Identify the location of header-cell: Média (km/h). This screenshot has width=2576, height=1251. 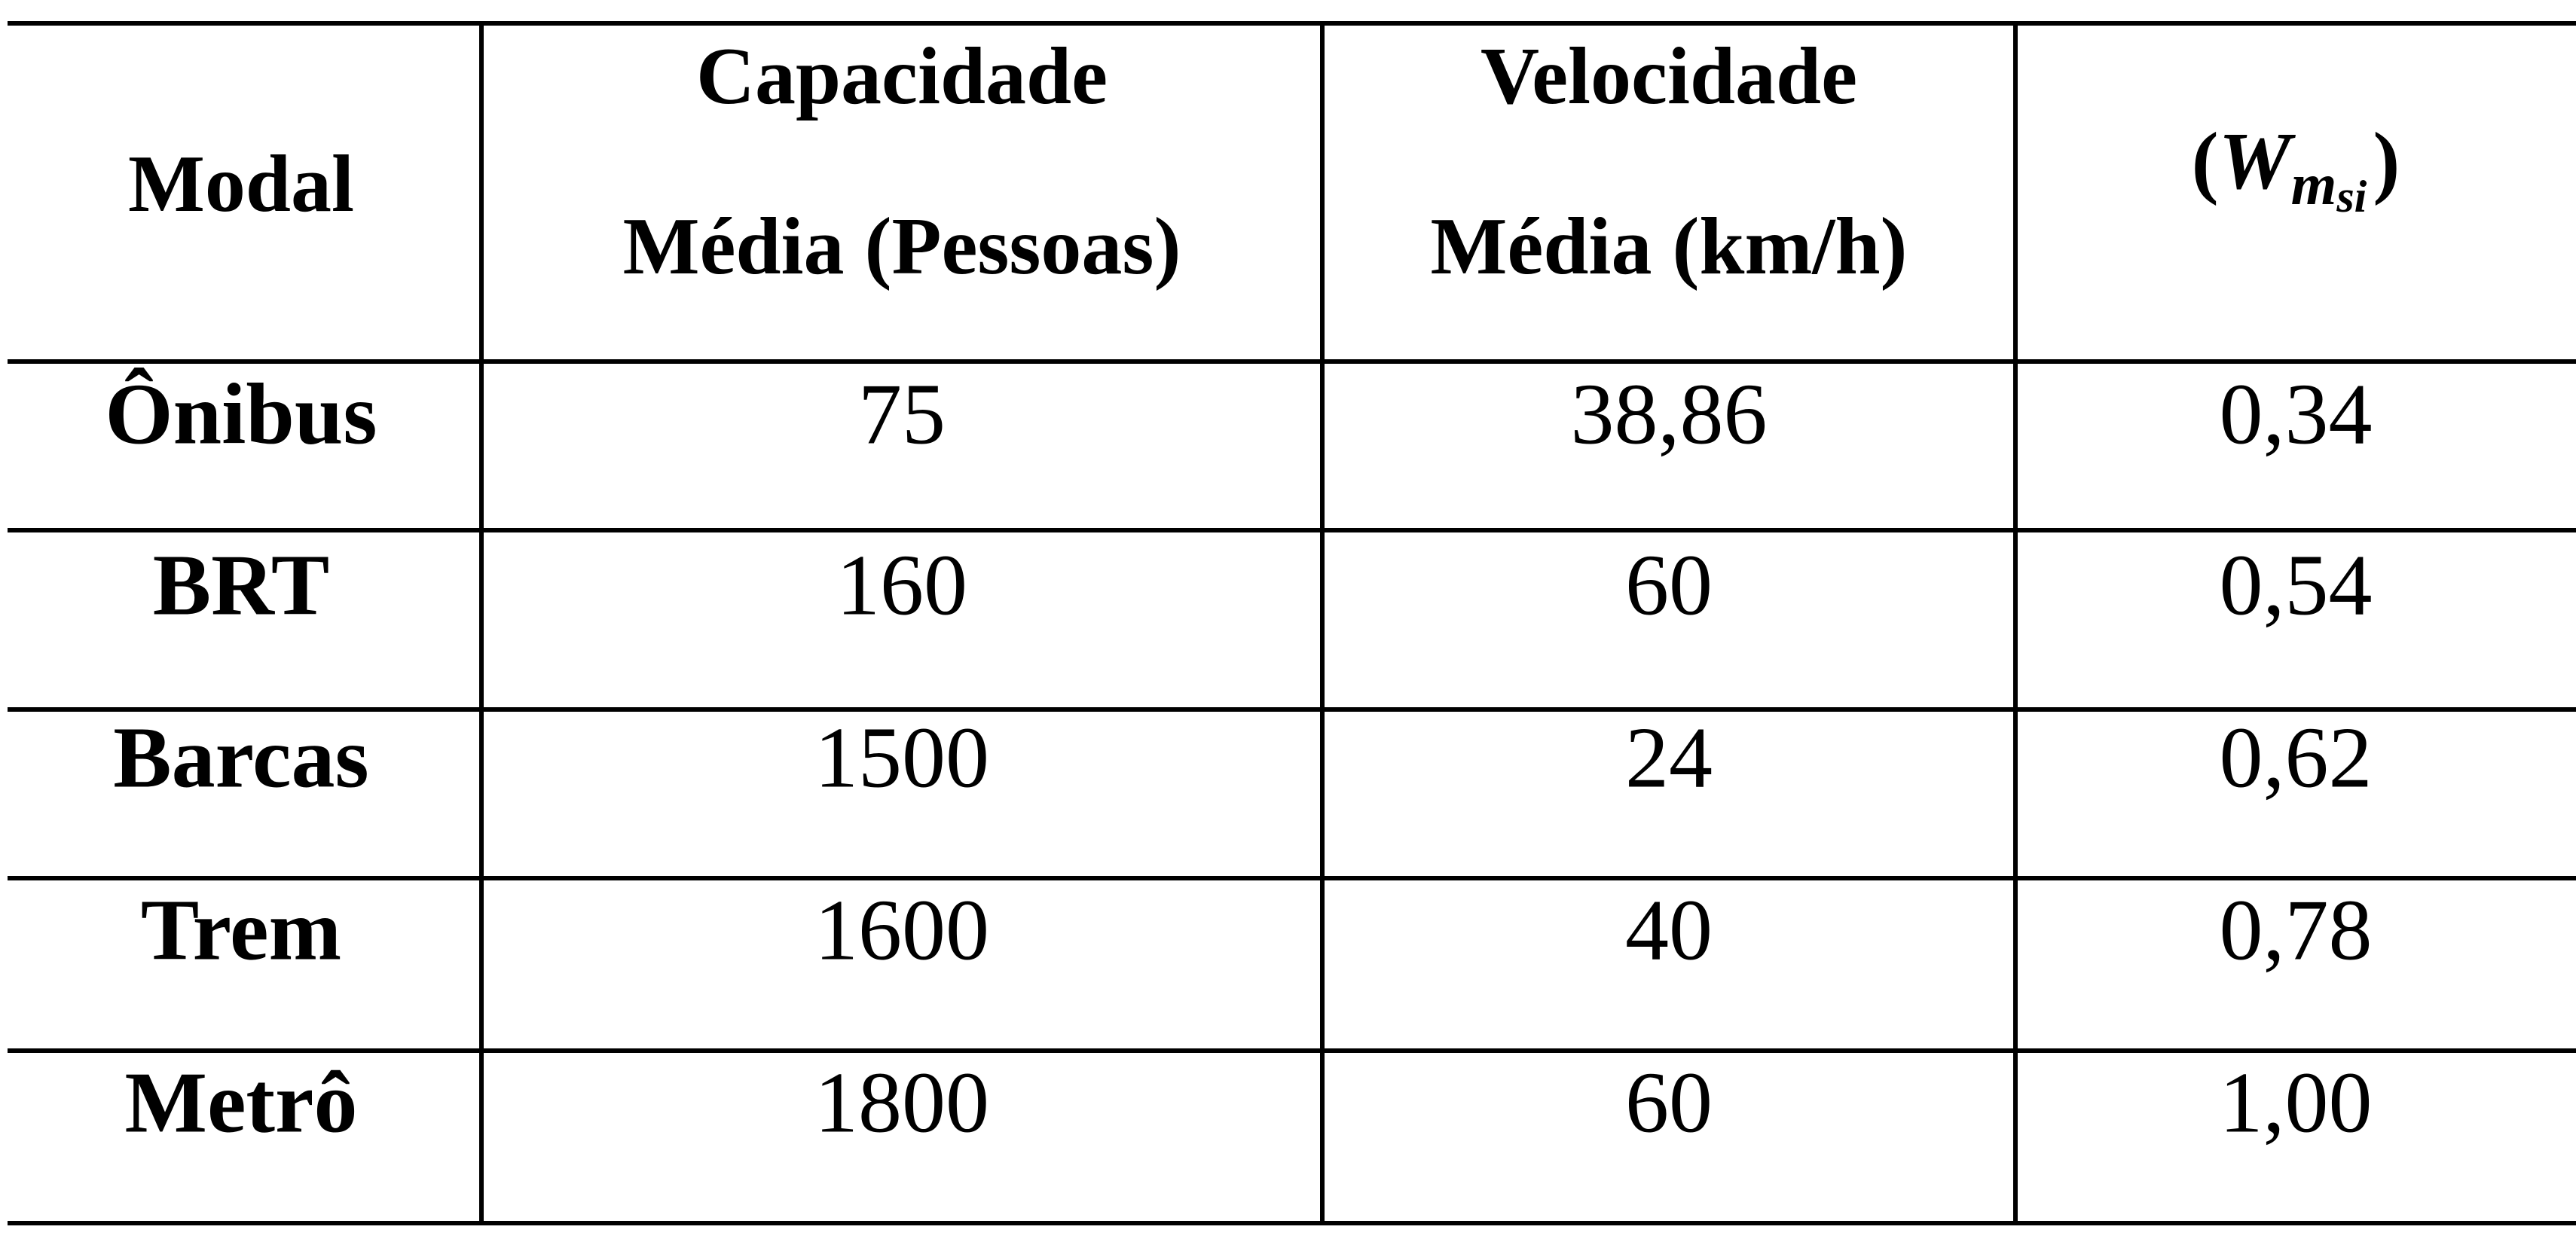
(1670, 246).